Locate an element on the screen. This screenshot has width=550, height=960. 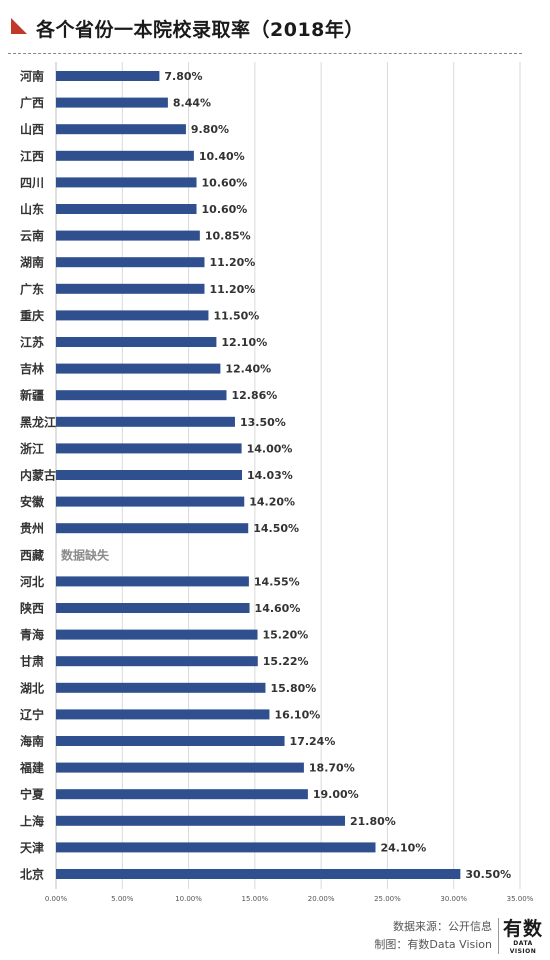
brand-name: 有数 is located at coordinates (522, 929).